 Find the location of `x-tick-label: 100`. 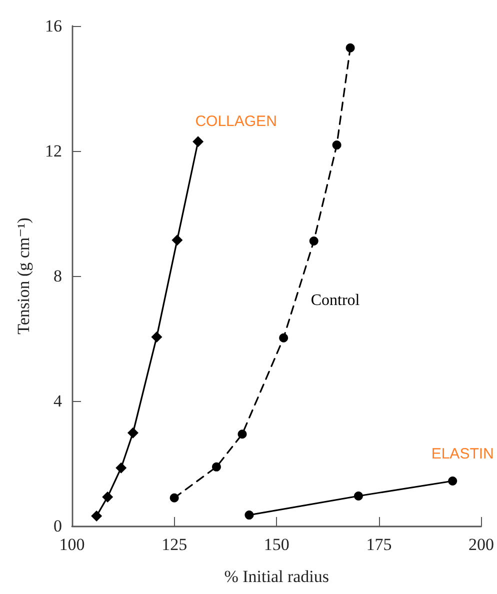

x-tick-label: 100 is located at coordinates (72, 544).